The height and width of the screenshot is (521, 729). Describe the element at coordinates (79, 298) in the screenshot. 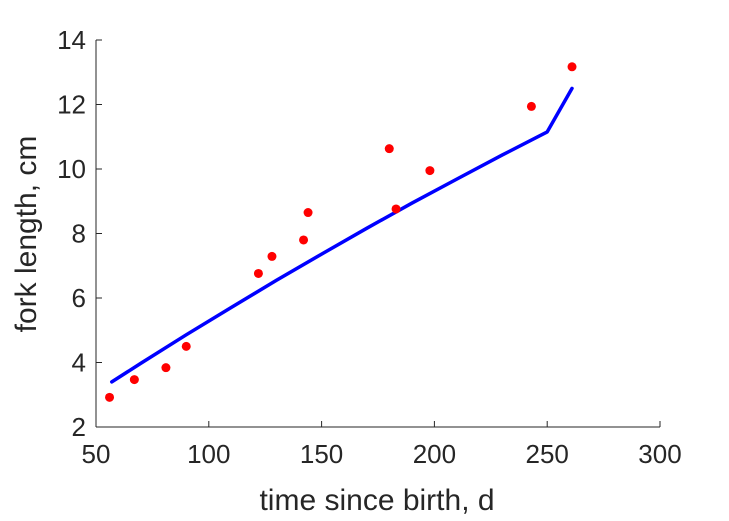

I see `y-tick-label: 6` at that location.